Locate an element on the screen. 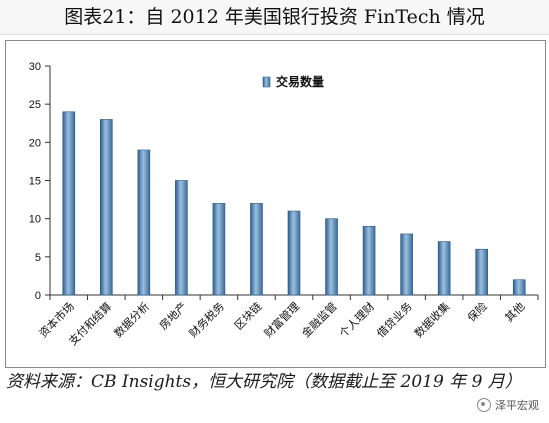  legend-label: 交易数量 is located at coordinates (300, 81).